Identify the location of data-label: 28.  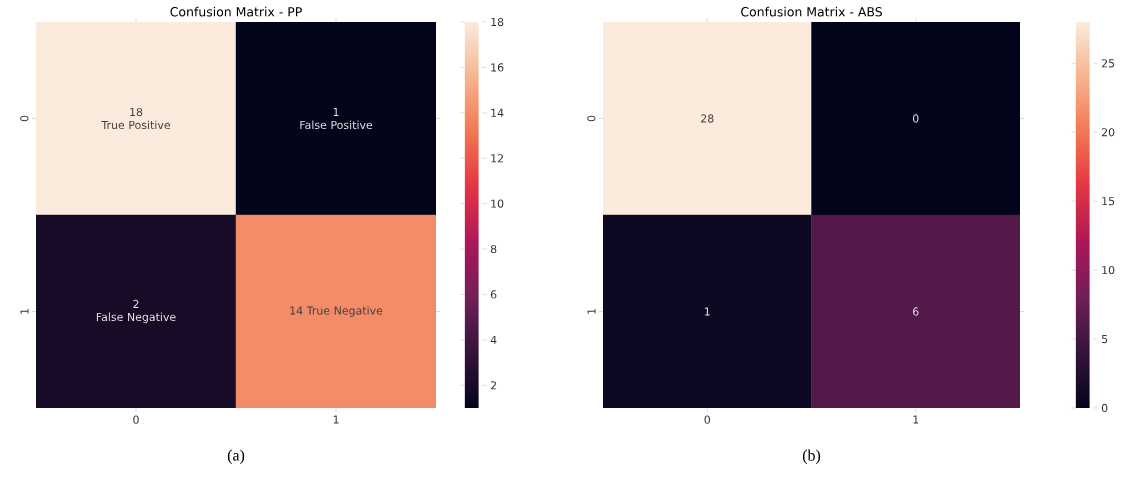
(707, 118).